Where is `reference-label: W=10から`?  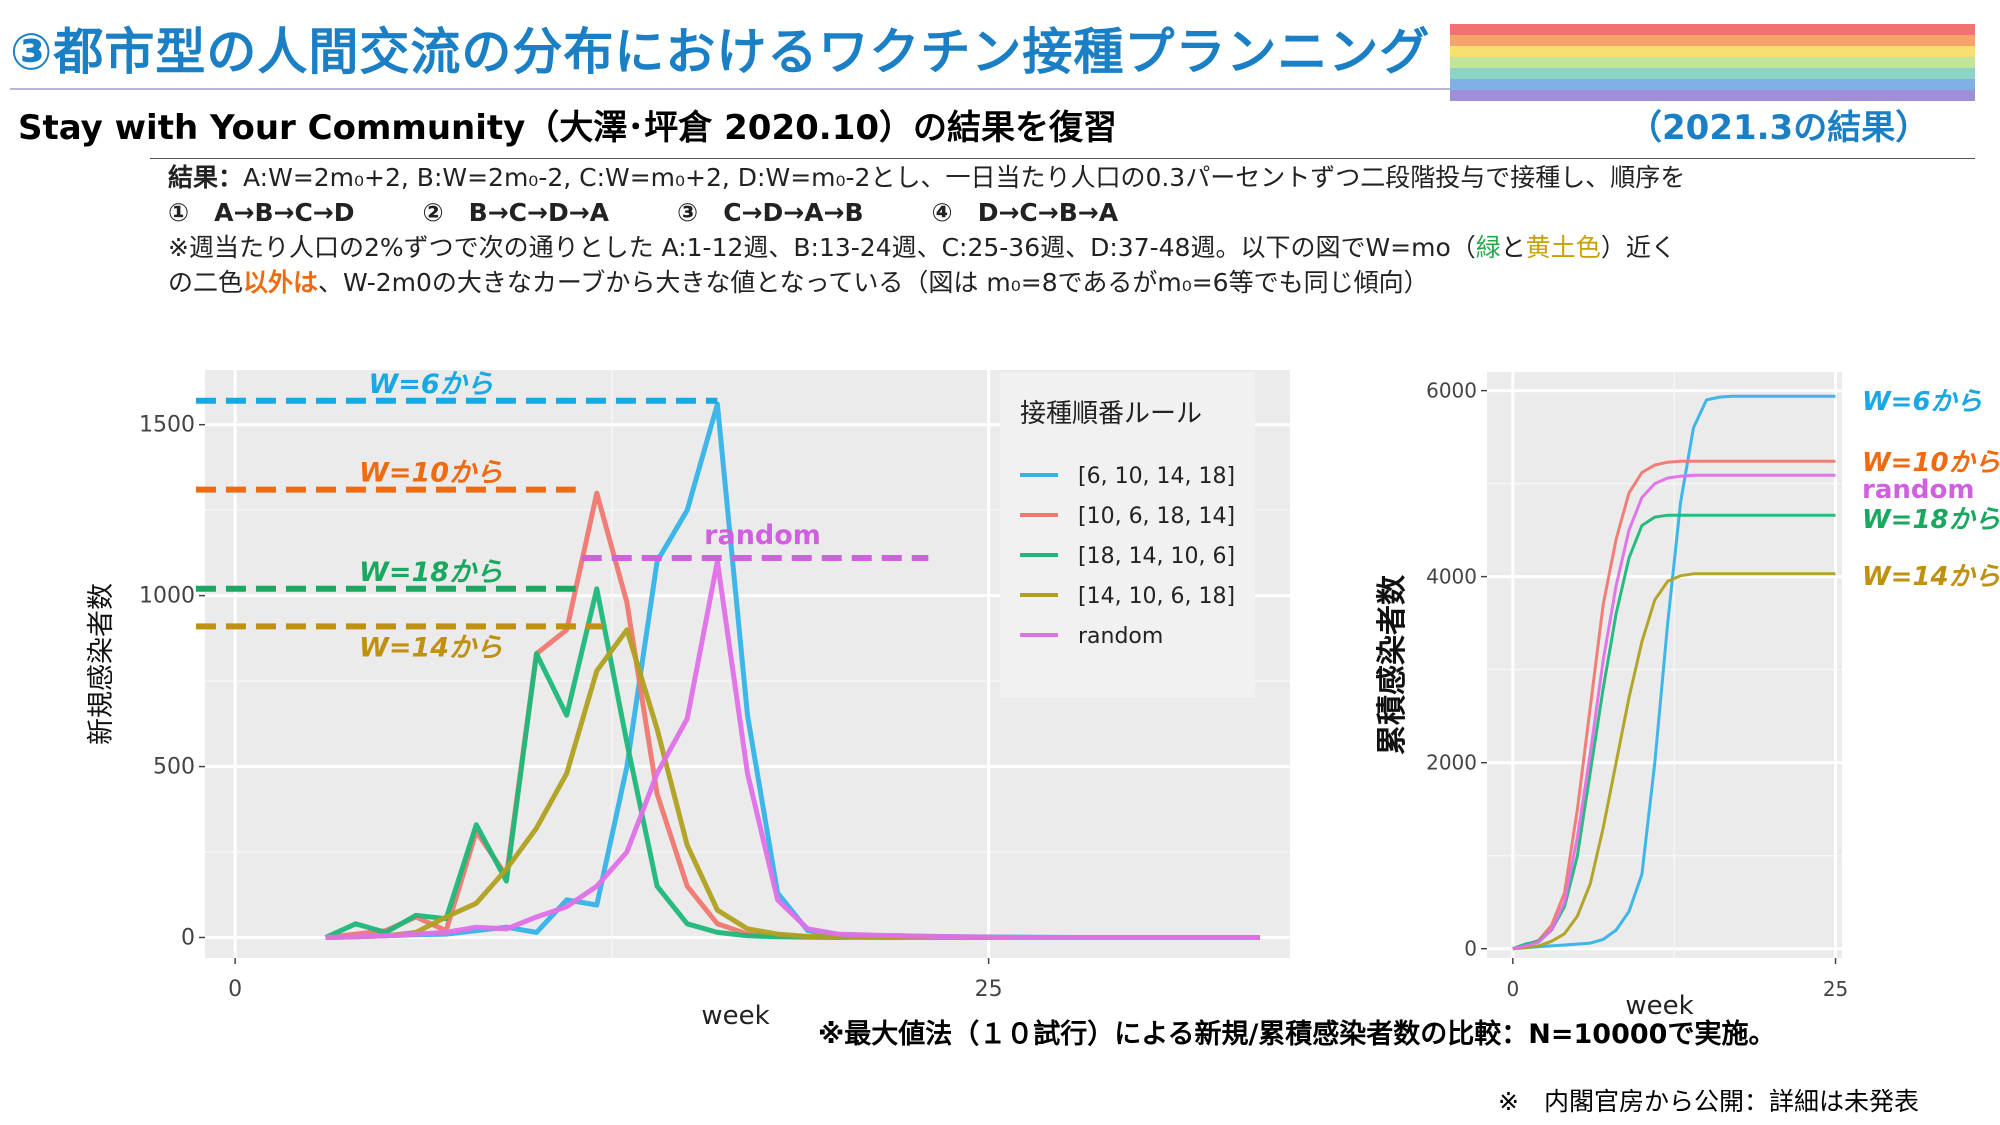 reference-label: W=10から is located at coordinates (431, 473).